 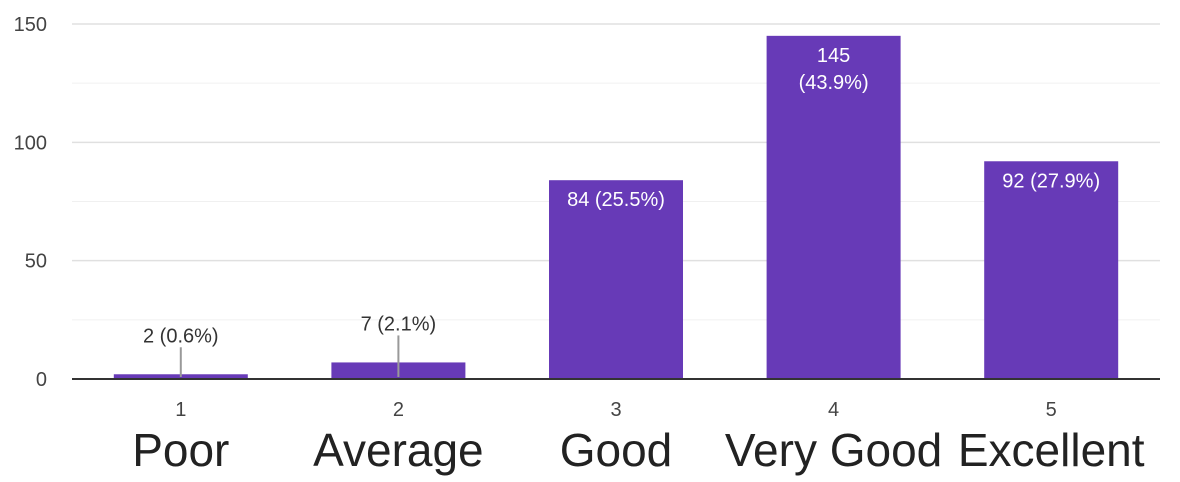 What do you see at coordinates (1051, 450) in the screenshot?
I see `x-category-label: Excellent` at bounding box center [1051, 450].